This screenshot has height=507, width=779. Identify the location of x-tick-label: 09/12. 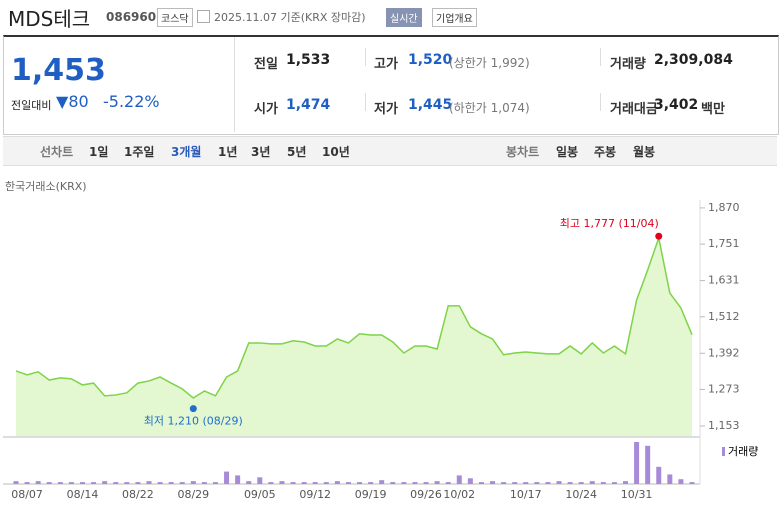
(315, 494).